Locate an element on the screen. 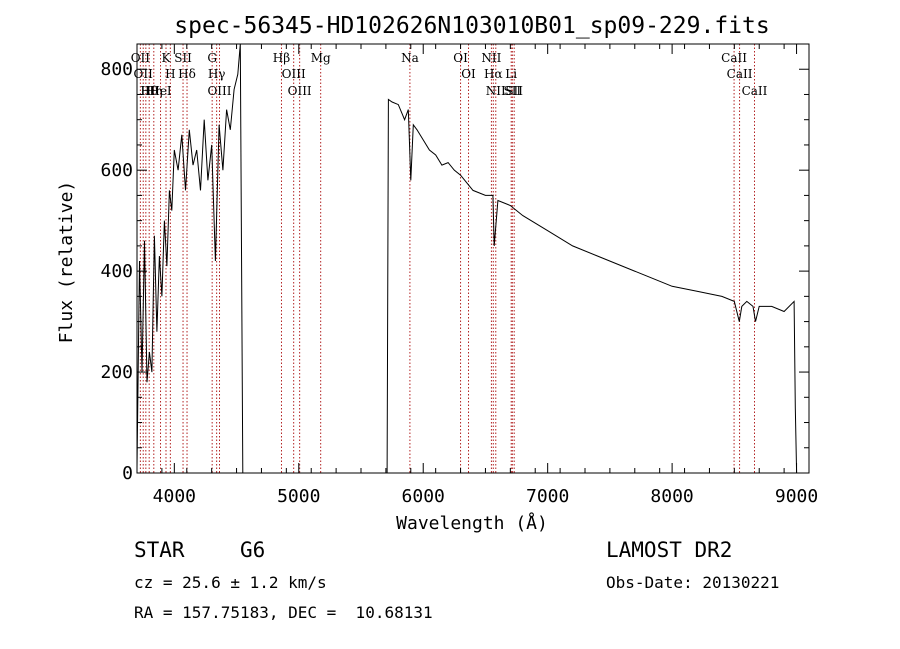  line-id-label: Hβ is located at coordinates (281, 58).